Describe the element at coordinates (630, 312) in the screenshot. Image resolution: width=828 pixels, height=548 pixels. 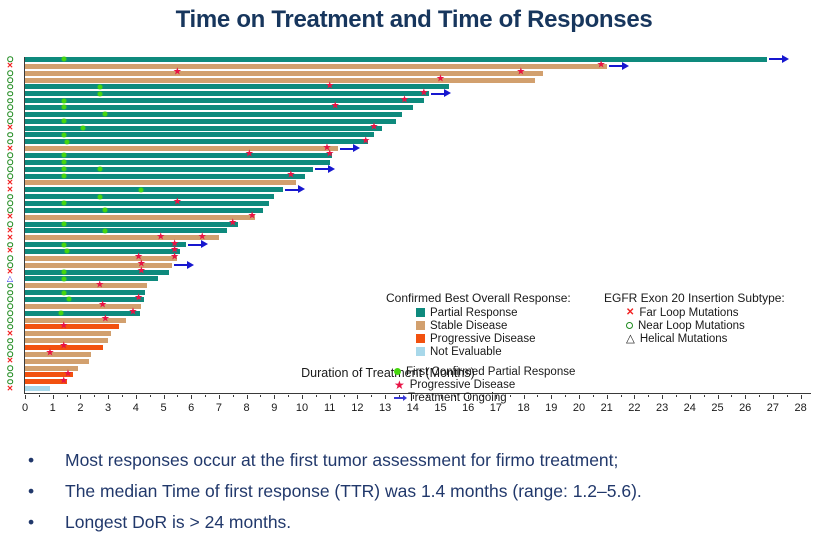
I see `far-mutation-legend-icon: ✕` at that location.